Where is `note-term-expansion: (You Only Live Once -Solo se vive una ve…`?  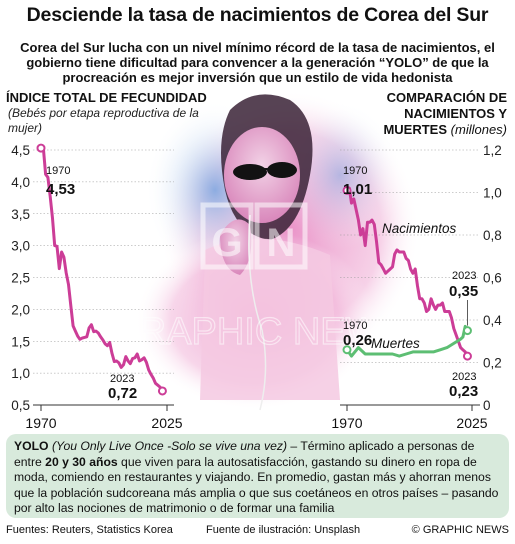
note-term-expansion: (You Only Live Once -Solo se vive una ve… is located at coordinates (169, 446).